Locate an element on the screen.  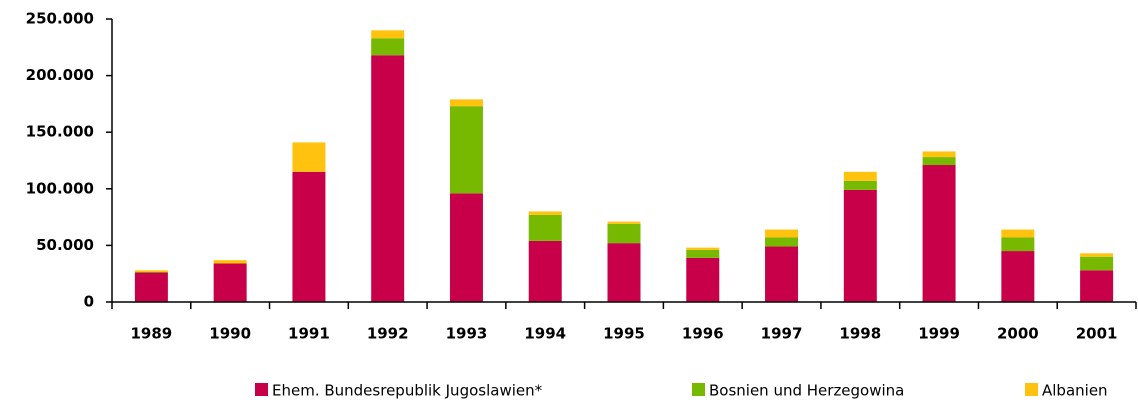
y-tick-label: 200.000 is located at coordinates (60, 75).